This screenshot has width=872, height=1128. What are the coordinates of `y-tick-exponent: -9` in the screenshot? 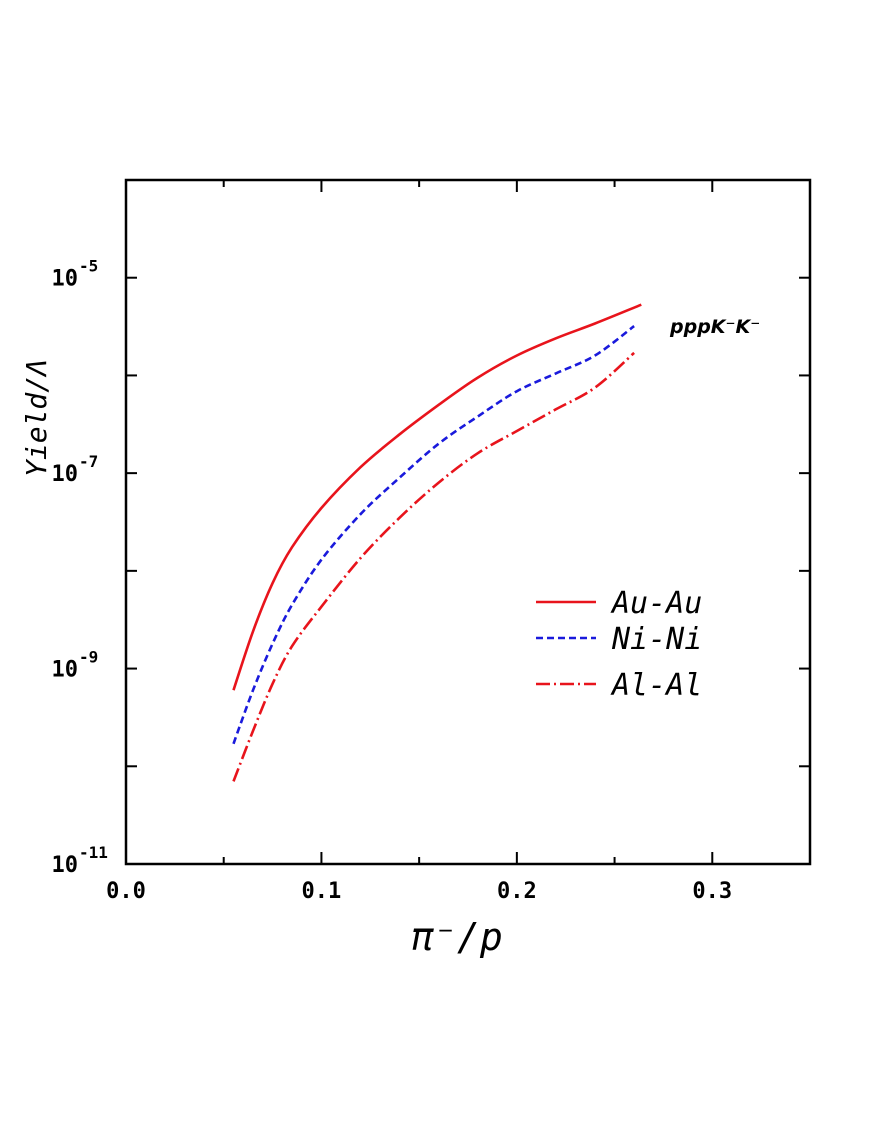 It's located at (88, 657).